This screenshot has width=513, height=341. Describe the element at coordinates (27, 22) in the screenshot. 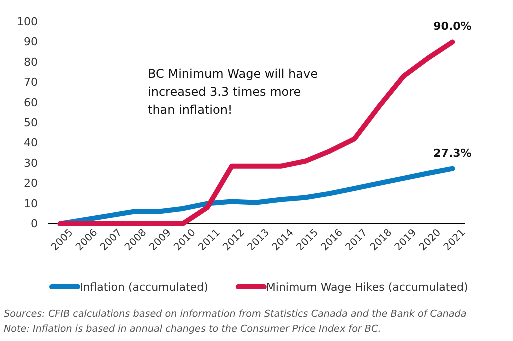

I see `y-tick-label: 100` at that location.